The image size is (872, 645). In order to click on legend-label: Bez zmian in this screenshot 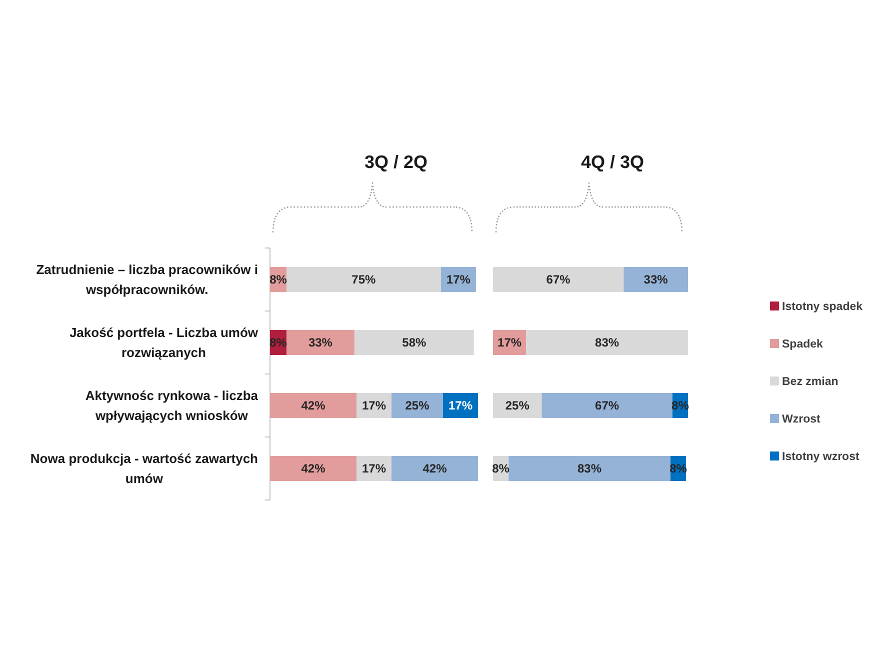, I will do `click(810, 382)`.